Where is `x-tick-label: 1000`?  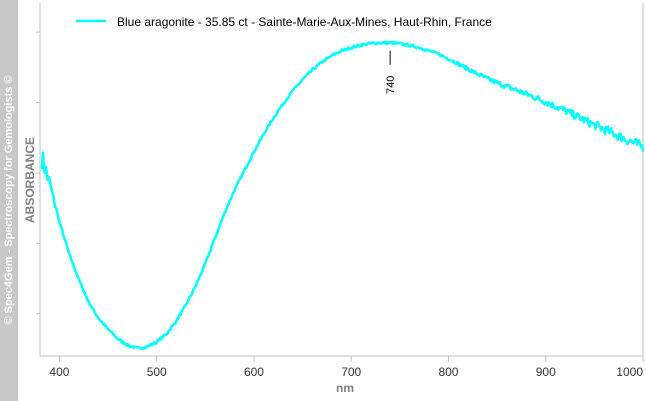 x-tick-label: 1000 is located at coordinates (629, 372).